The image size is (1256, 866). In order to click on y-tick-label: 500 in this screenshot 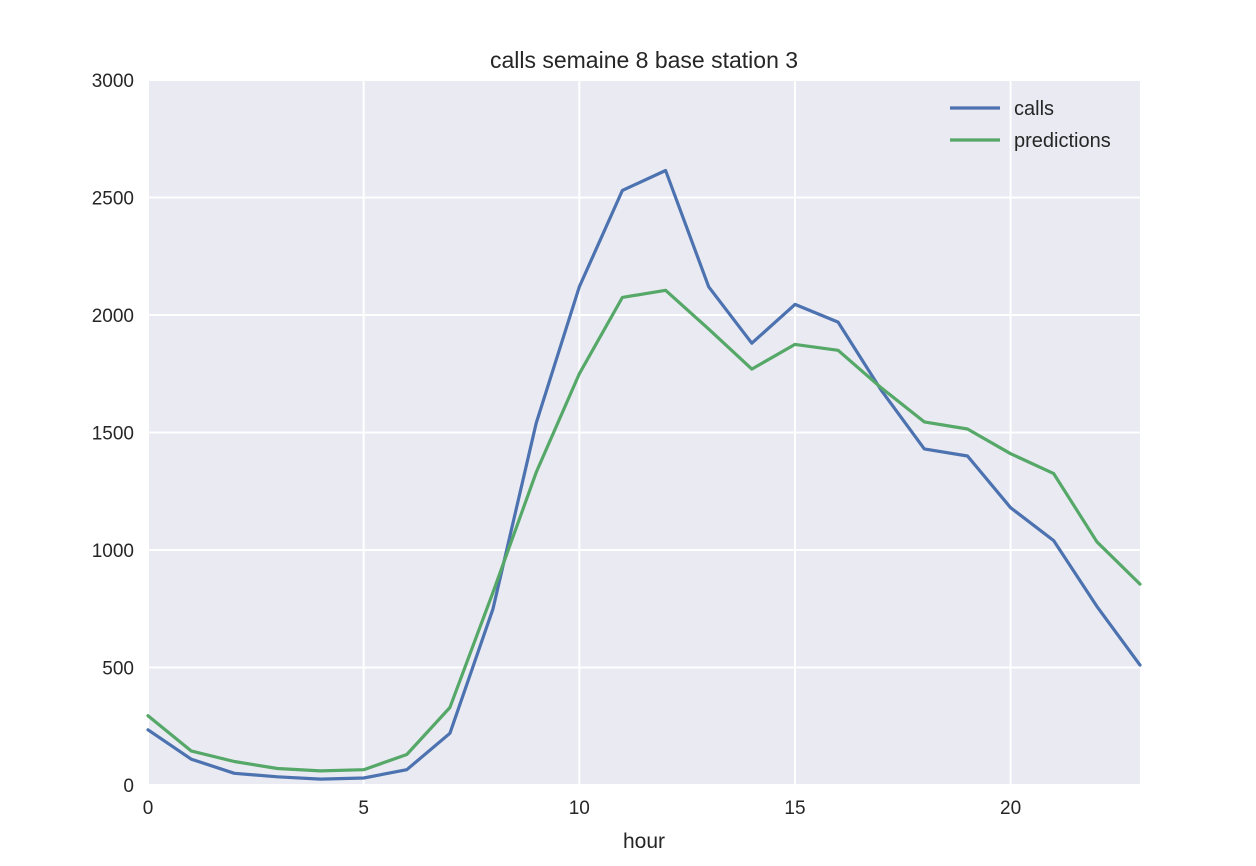, I will do `click(118, 669)`.